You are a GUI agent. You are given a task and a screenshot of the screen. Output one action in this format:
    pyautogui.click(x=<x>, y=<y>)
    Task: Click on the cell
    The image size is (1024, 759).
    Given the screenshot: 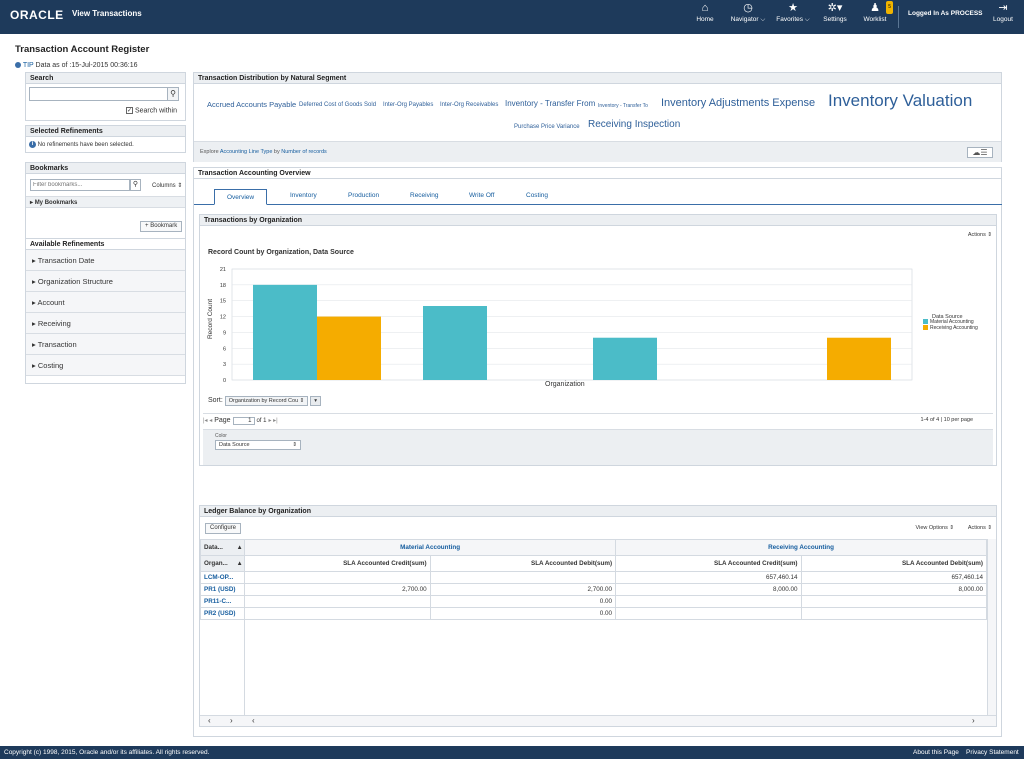 What is the action you would take?
    pyautogui.click(x=337, y=577)
    